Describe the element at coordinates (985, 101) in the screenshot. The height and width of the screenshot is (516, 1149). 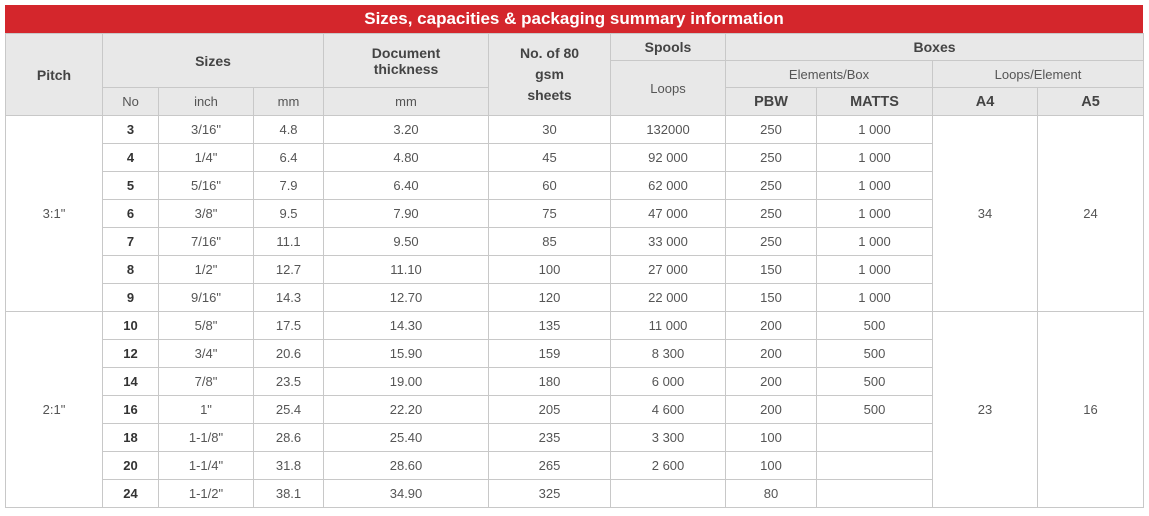
I see `header-a4: A4` at that location.